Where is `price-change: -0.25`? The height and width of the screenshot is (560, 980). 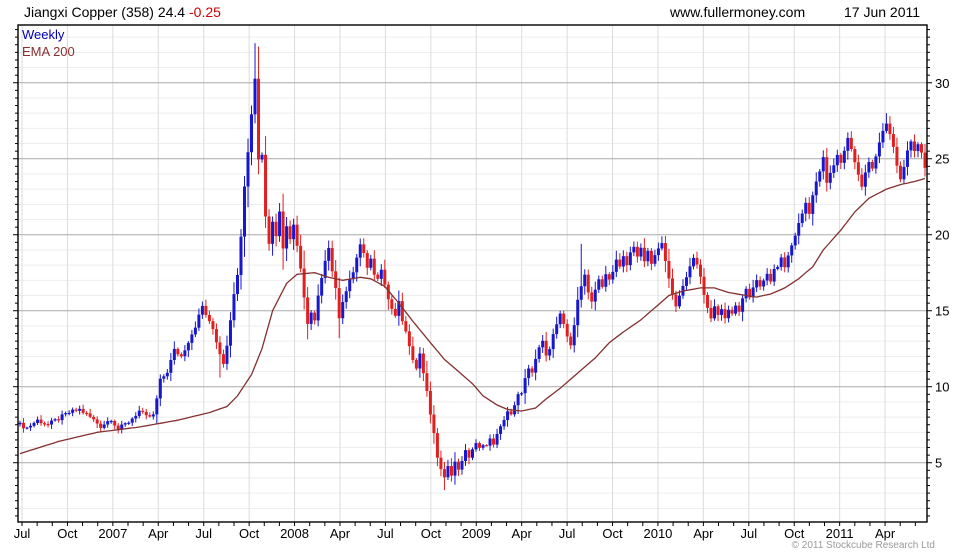
price-change: -0.25 is located at coordinates (205, 12).